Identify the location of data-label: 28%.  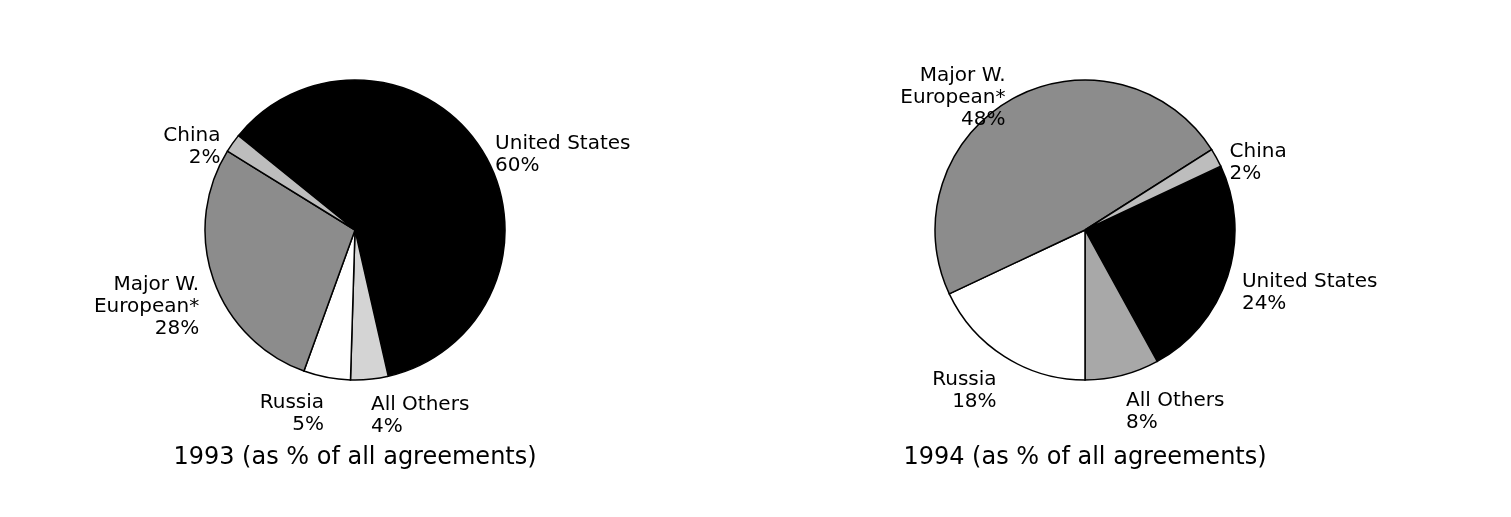
(177, 327).